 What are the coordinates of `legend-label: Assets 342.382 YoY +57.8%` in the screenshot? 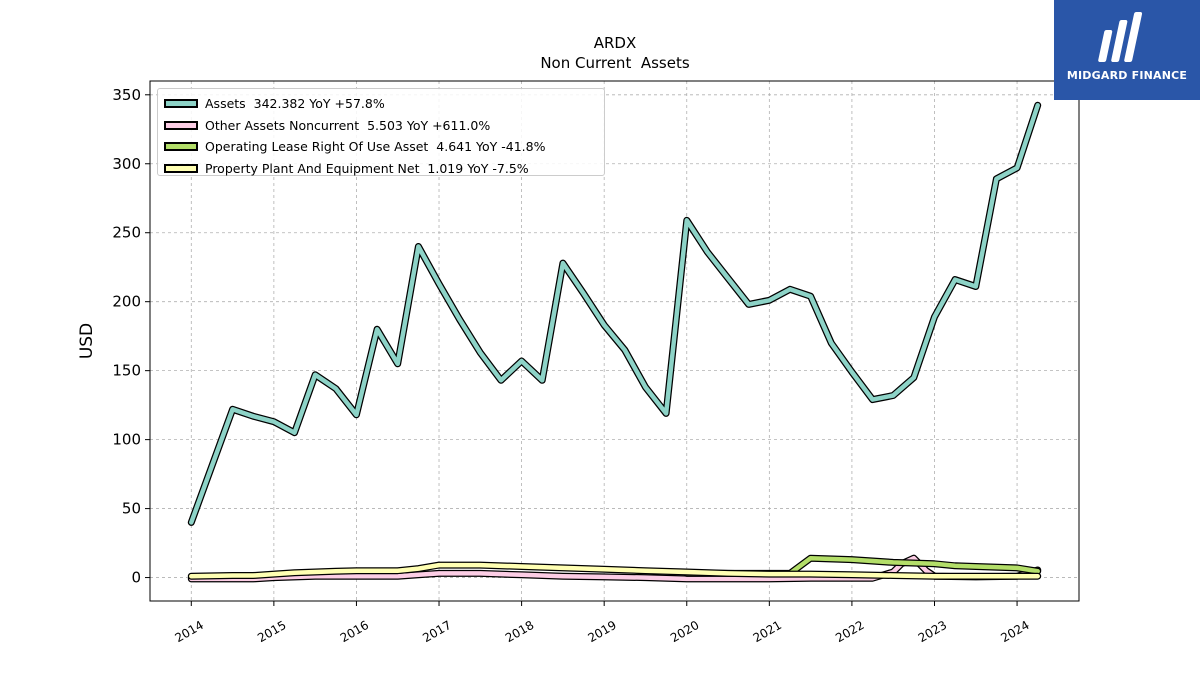 It's located at (295, 104).